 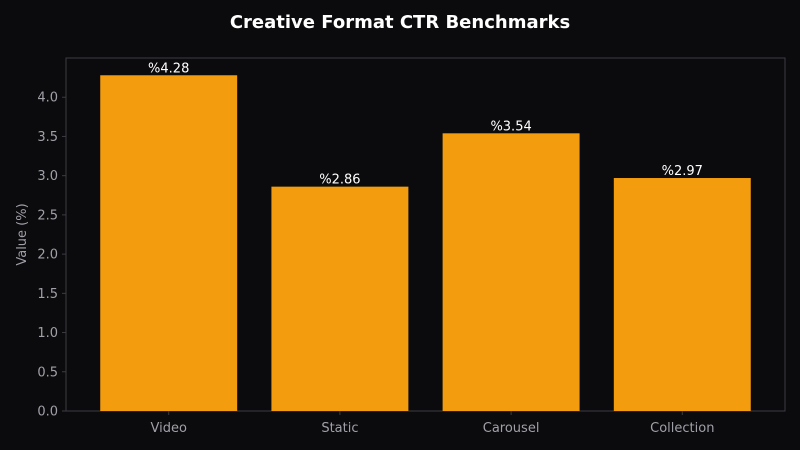 What do you see at coordinates (47, 215) in the screenshot?
I see `y-tick-label: 2.5` at bounding box center [47, 215].